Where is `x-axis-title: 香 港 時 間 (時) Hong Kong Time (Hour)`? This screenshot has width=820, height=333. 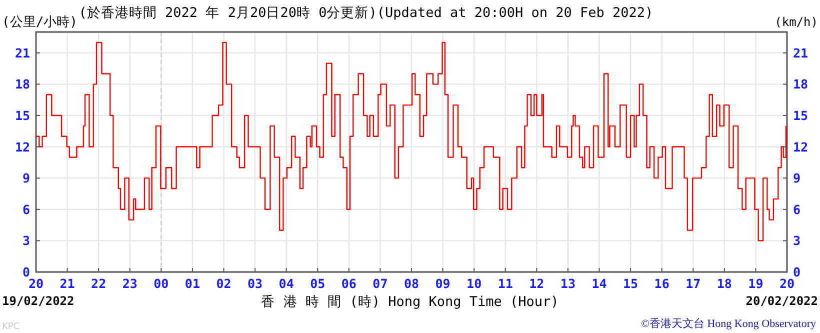 x-axis-title: 香 港 時 間 (時) Hong Kong Time (Hour) is located at coordinates (410, 302).